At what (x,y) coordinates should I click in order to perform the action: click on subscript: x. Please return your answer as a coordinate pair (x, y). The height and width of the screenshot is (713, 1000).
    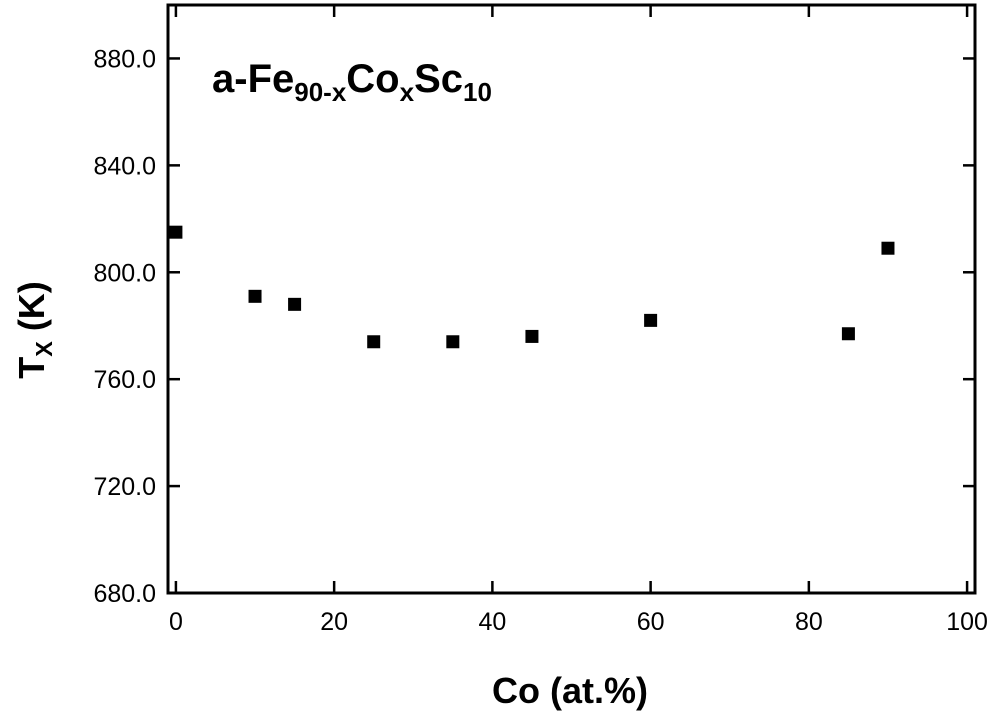
    Looking at the image, I should click on (407, 92).